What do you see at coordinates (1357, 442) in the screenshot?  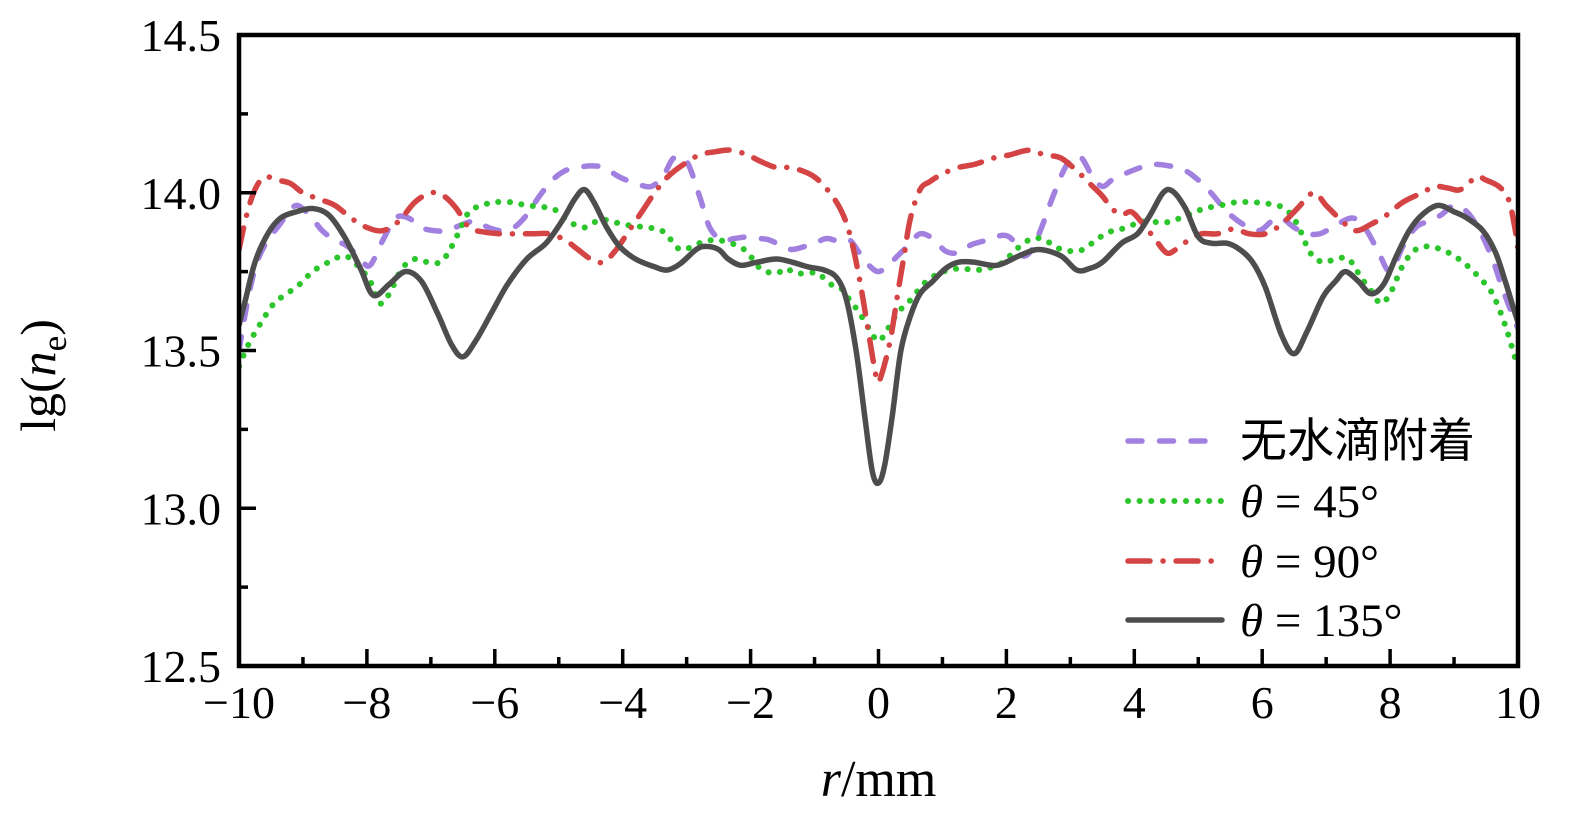 I see `legend-label: 无水滴附着` at bounding box center [1357, 442].